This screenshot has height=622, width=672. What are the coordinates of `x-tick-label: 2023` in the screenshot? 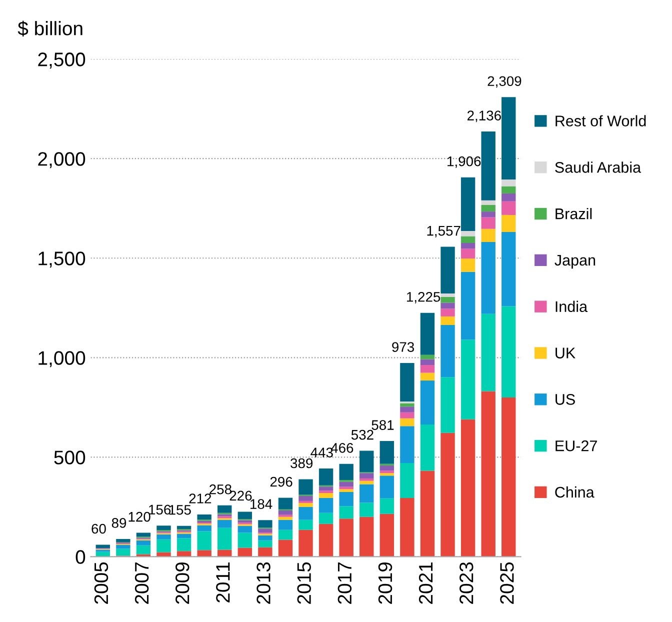 It's located at (467, 583).